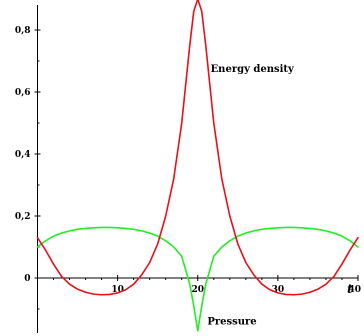 Image resolution: width=364 pixels, height=336 pixels. What do you see at coordinates (350, 289) in the screenshot?
I see `x-axis-title: t` at bounding box center [350, 289].